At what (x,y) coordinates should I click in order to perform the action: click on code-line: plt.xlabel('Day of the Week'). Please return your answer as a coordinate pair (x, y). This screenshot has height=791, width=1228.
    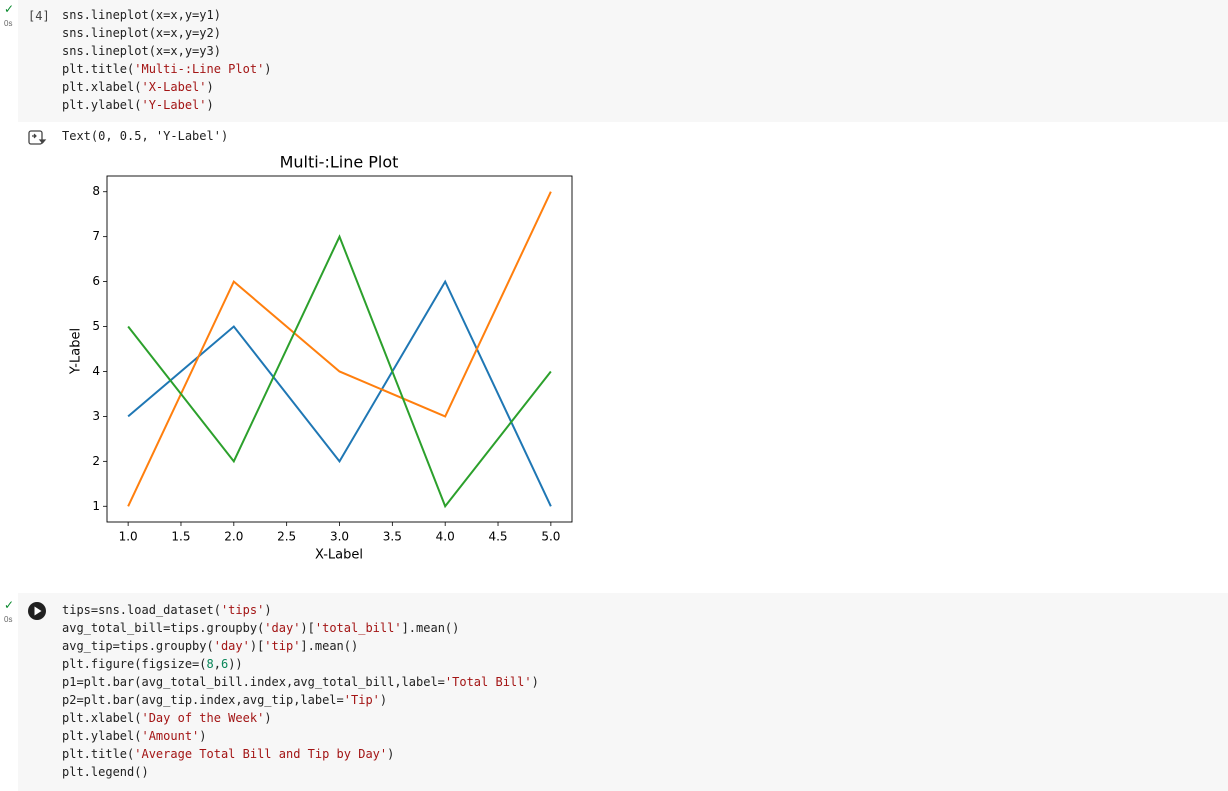
    Looking at the image, I should click on (167, 718).